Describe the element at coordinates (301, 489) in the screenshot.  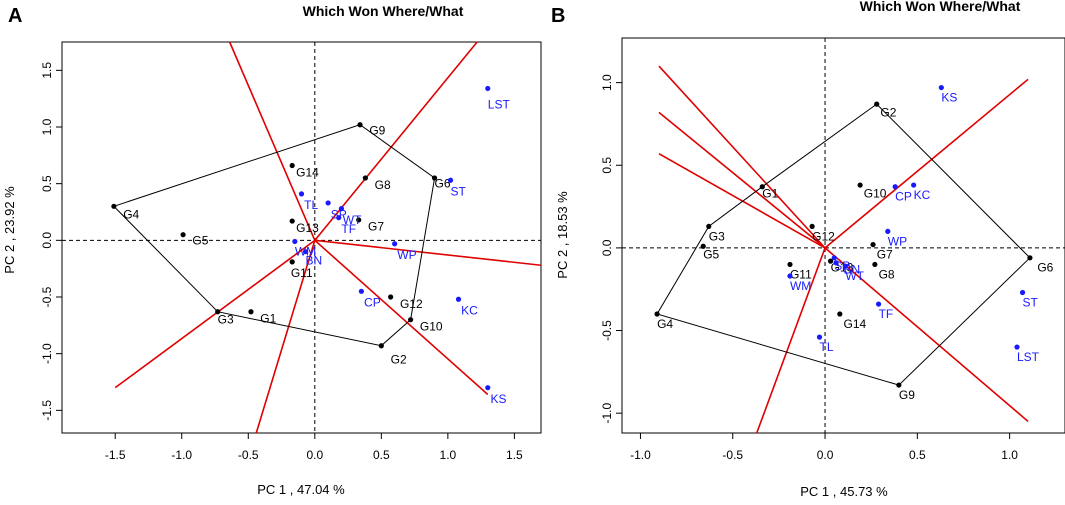
I see `panel-a-x-axis-label: PC 1 , 47.04 %` at that location.